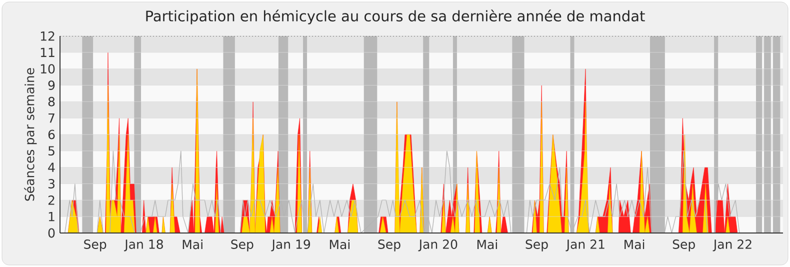  I want to click on y-tick-label: 3, so click(51, 183).